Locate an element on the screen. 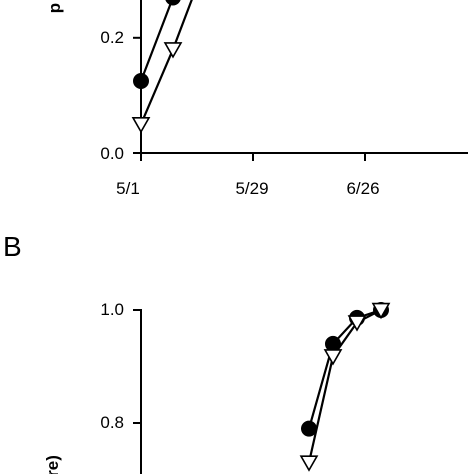 This screenshot has height=474, width=474. panel-a-x-tick-label: 5/1 is located at coordinates (128, 188).